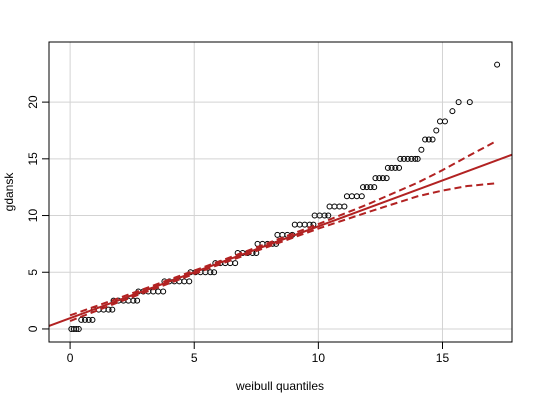 This screenshot has height=412, width=540. I want to click on y-tick-label: 20, so click(33, 102).